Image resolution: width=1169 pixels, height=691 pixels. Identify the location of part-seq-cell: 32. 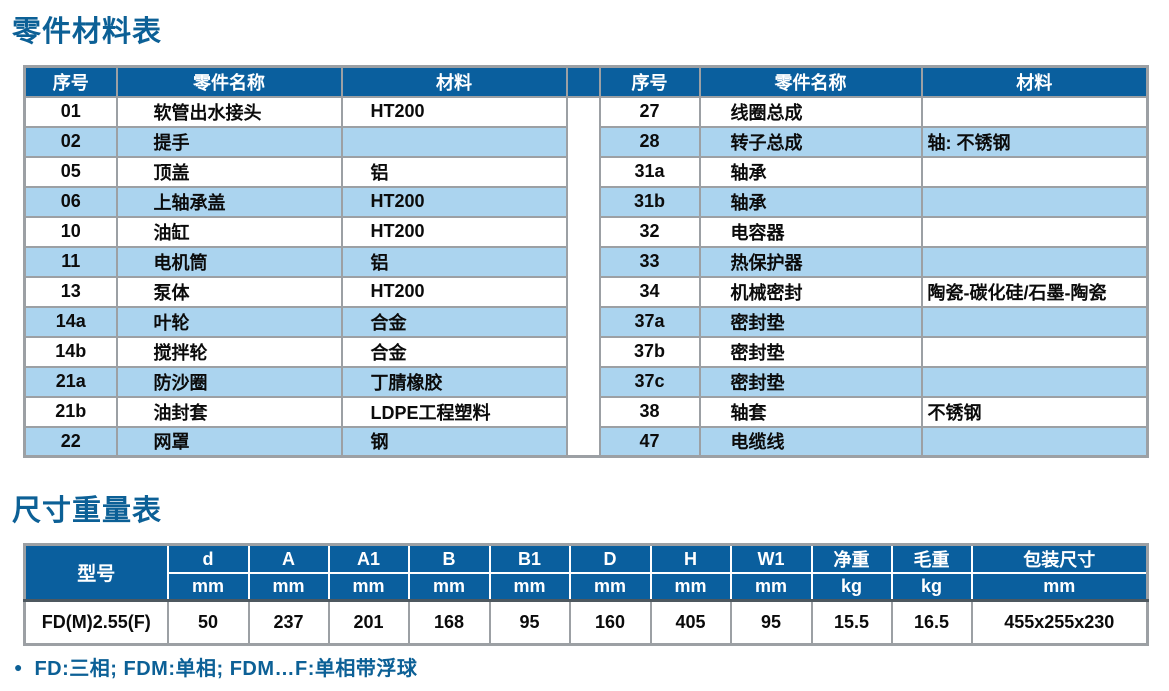
(649, 231).